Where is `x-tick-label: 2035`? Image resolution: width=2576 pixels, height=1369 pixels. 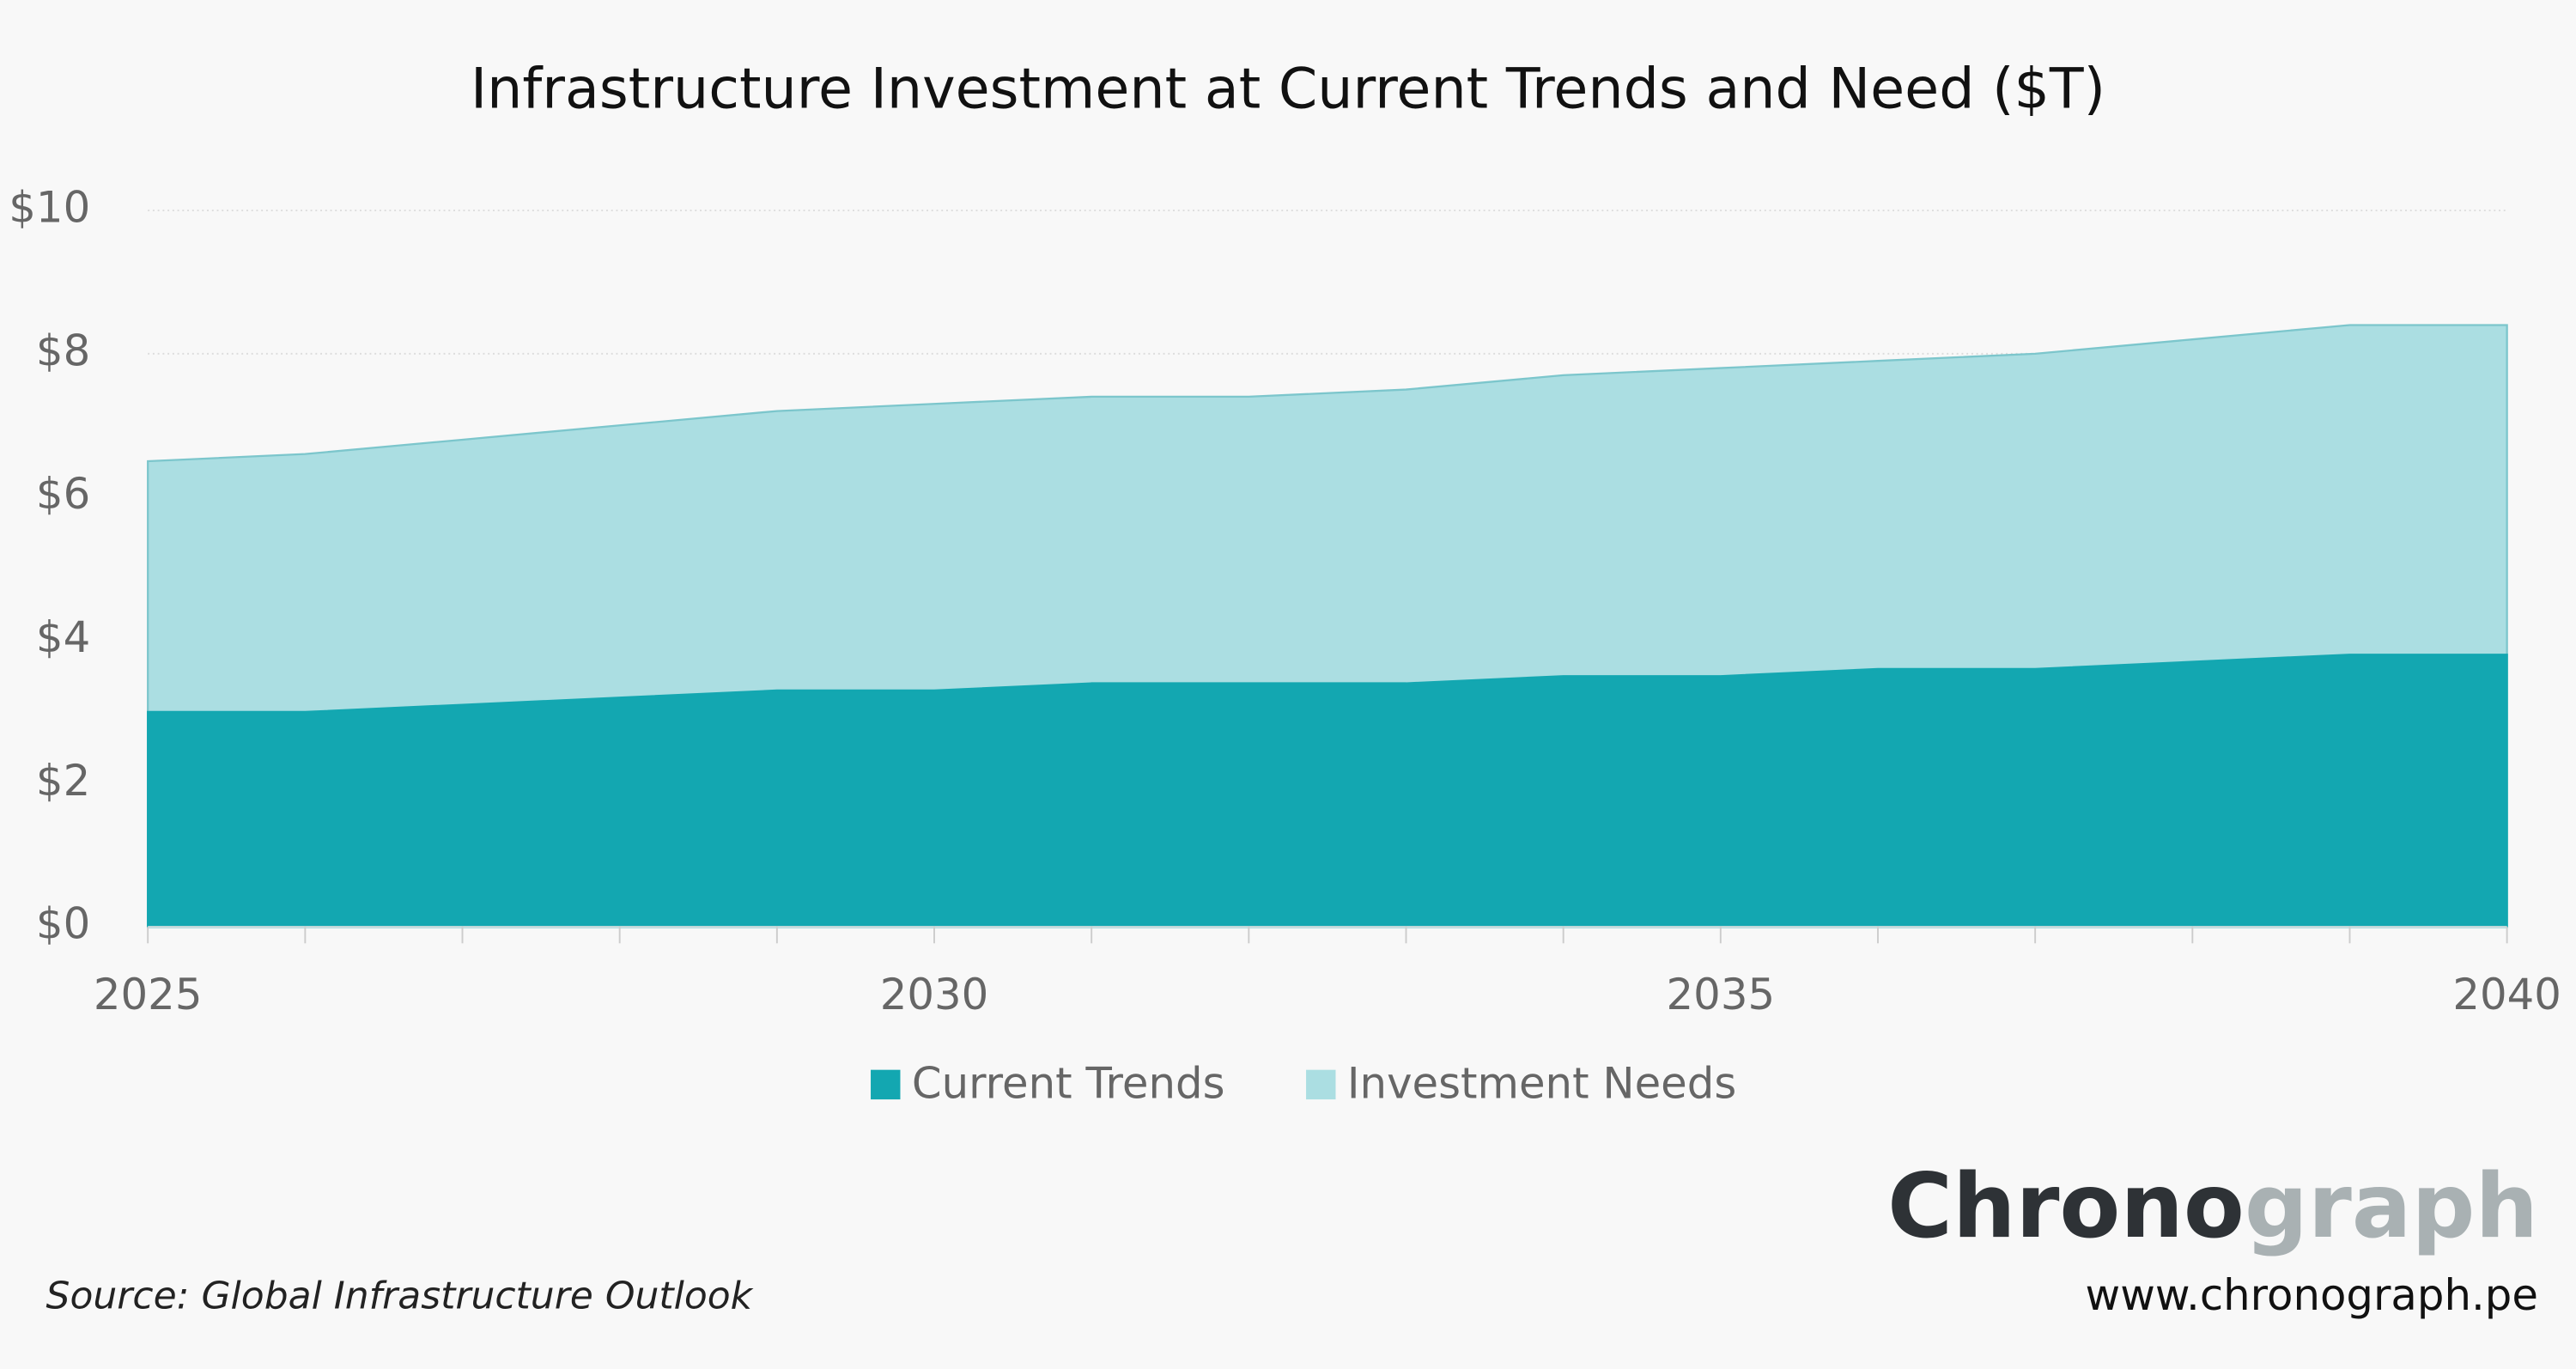 x-tick-label: 2035 is located at coordinates (1722, 995).